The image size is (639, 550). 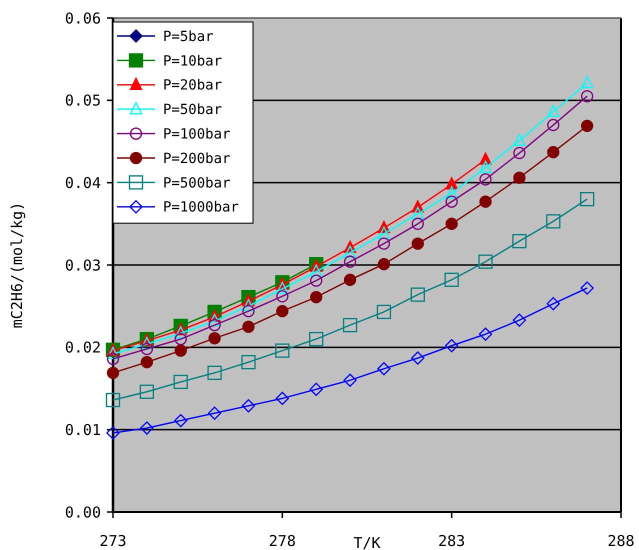 What do you see at coordinates (17, 265) in the screenshot?
I see `y-axis-title: mC2H6/(mol/kg)` at bounding box center [17, 265].